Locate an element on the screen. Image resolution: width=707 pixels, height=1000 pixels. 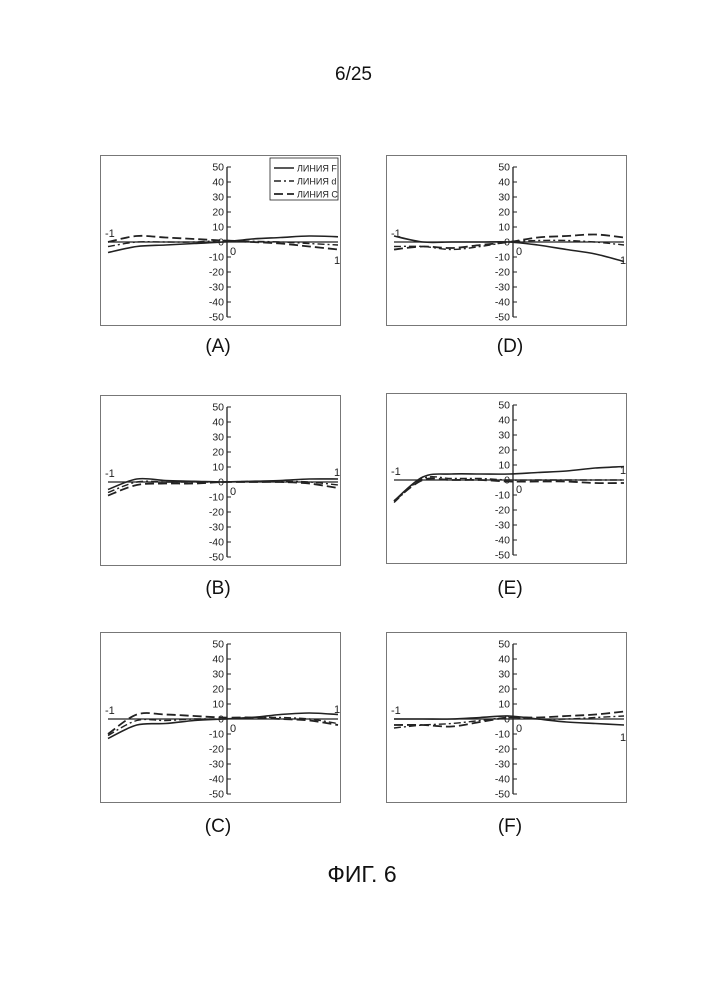
page-number: 6/25 is located at coordinates (353, 75).